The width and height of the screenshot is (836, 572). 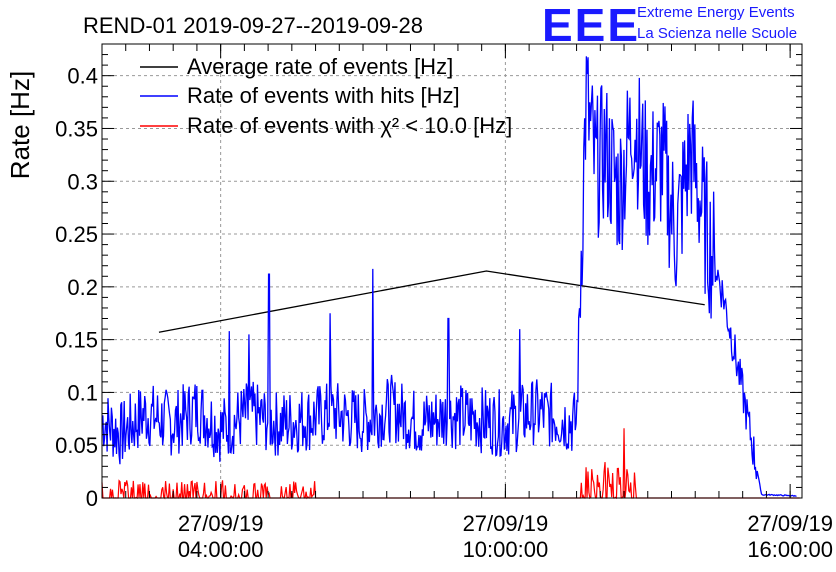 I want to click on y-tick-label: 0.35, so click(x=76, y=128).